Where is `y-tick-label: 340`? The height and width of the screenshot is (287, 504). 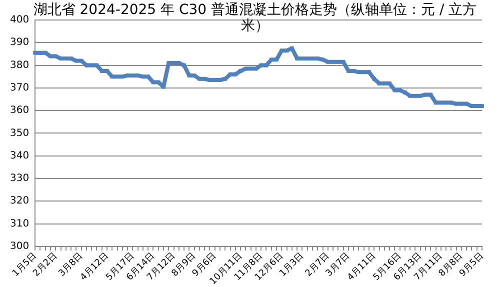
y-tick-label: 340 is located at coordinates (20, 156).